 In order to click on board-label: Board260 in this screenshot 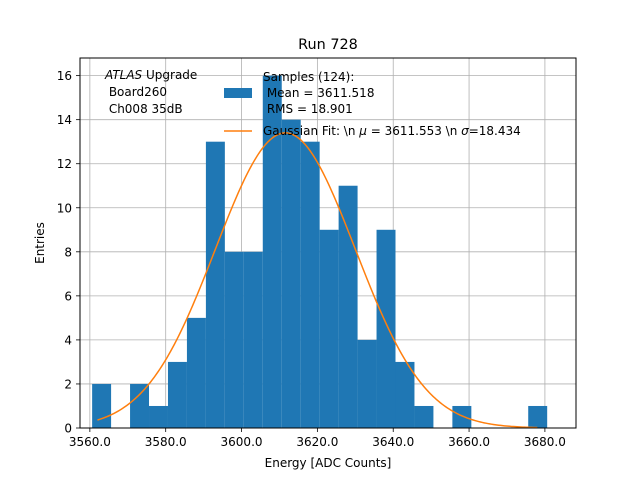, I will do `click(136, 92)`.